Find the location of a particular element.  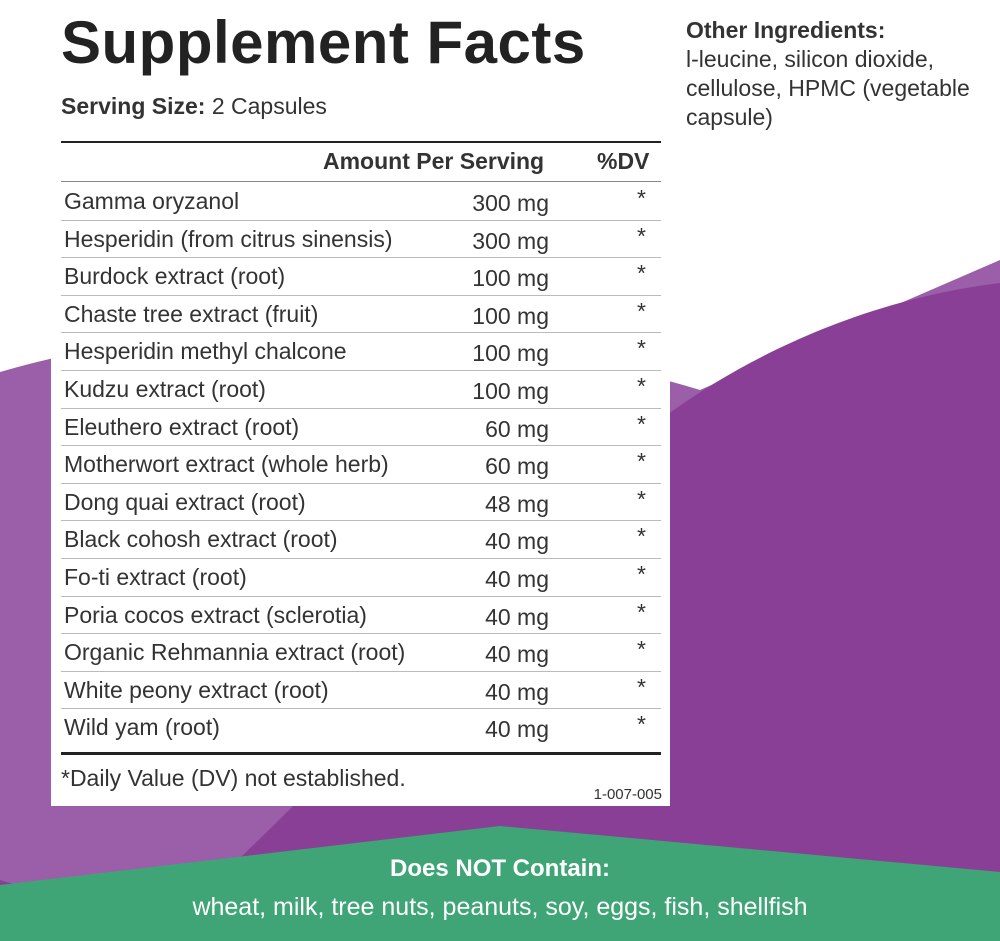

serving-size: Serving Size: 2 Capsules is located at coordinates (194, 106).